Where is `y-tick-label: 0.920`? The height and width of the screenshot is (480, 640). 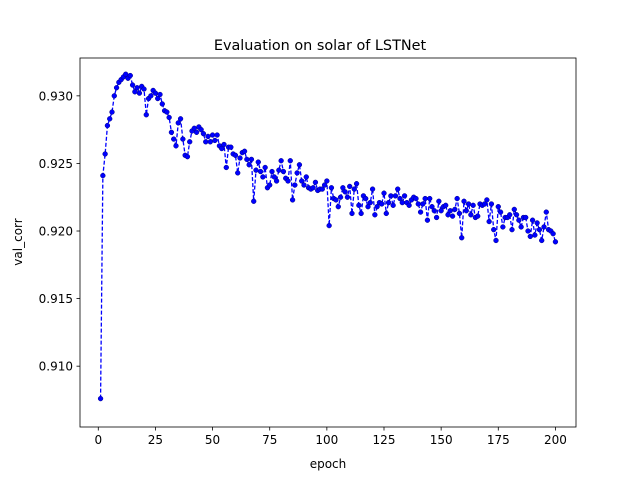 y-tick-label: 0.920 is located at coordinates (56, 232).